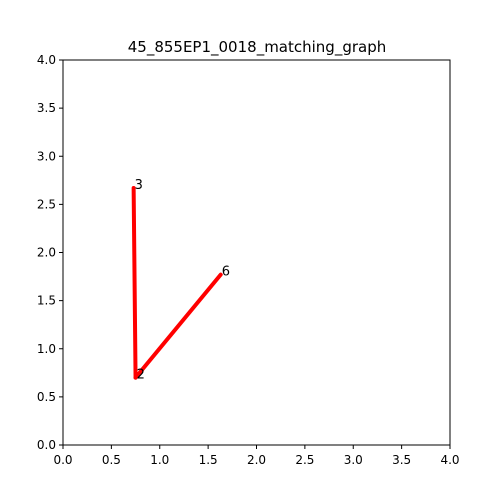 This screenshot has width=500, height=500. Describe the element at coordinates (46, 349) in the screenshot. I see `y-tick-label: 1.0` at that location.